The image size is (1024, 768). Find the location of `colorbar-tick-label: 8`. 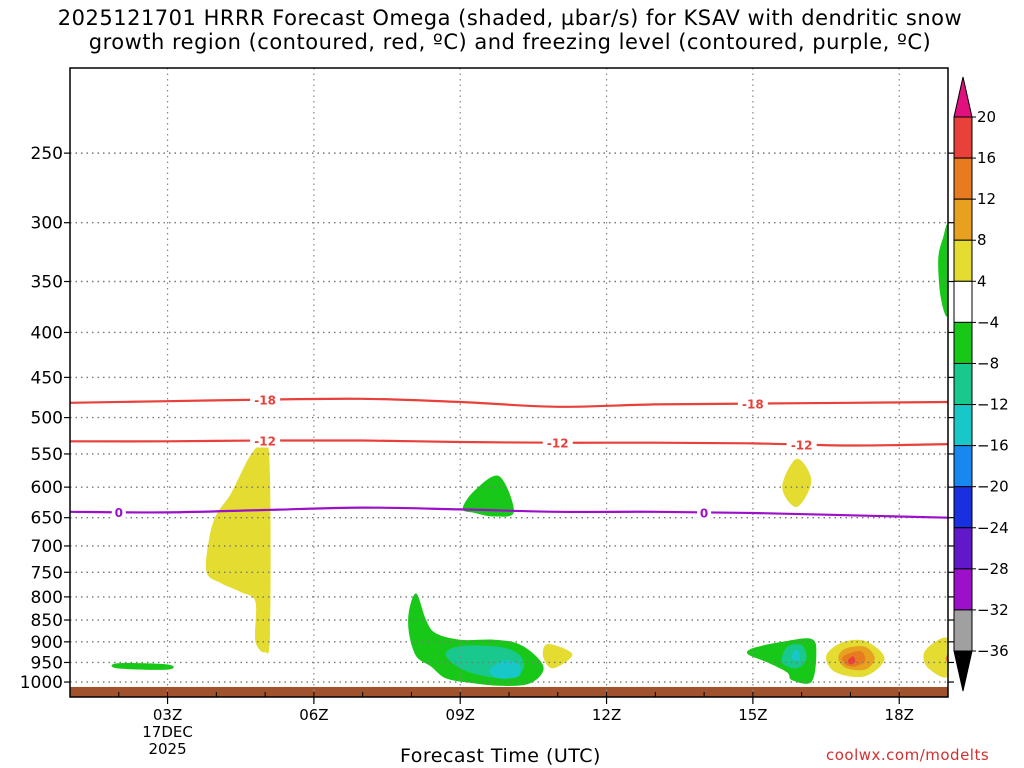

colorbar-tick-label: 8 is located at coordinates (982, 240).